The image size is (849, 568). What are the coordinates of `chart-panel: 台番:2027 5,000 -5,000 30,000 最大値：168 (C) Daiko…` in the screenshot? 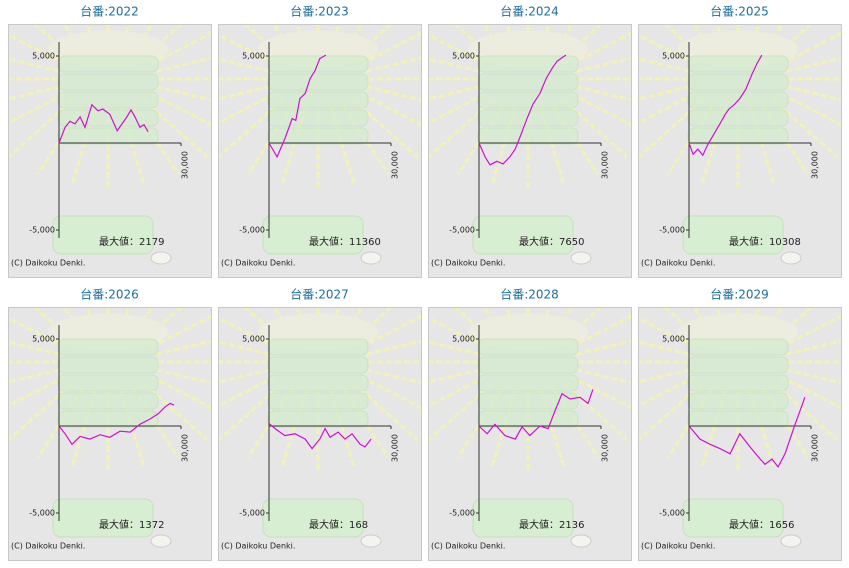 It's located at (320, 424).